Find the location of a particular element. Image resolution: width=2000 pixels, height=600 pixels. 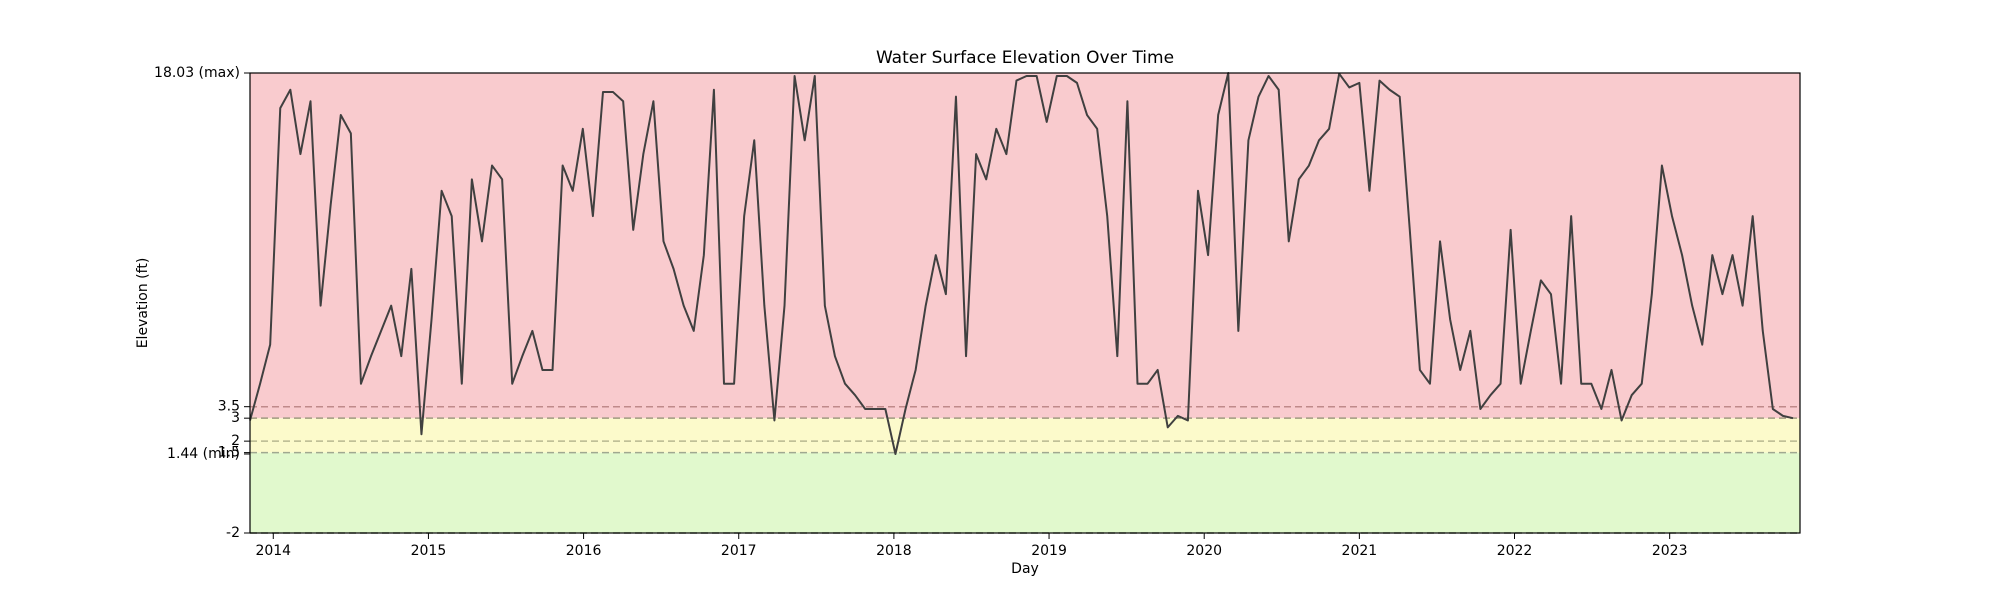

x-tick-label: 2021 is located at coordinates (1360, 551).